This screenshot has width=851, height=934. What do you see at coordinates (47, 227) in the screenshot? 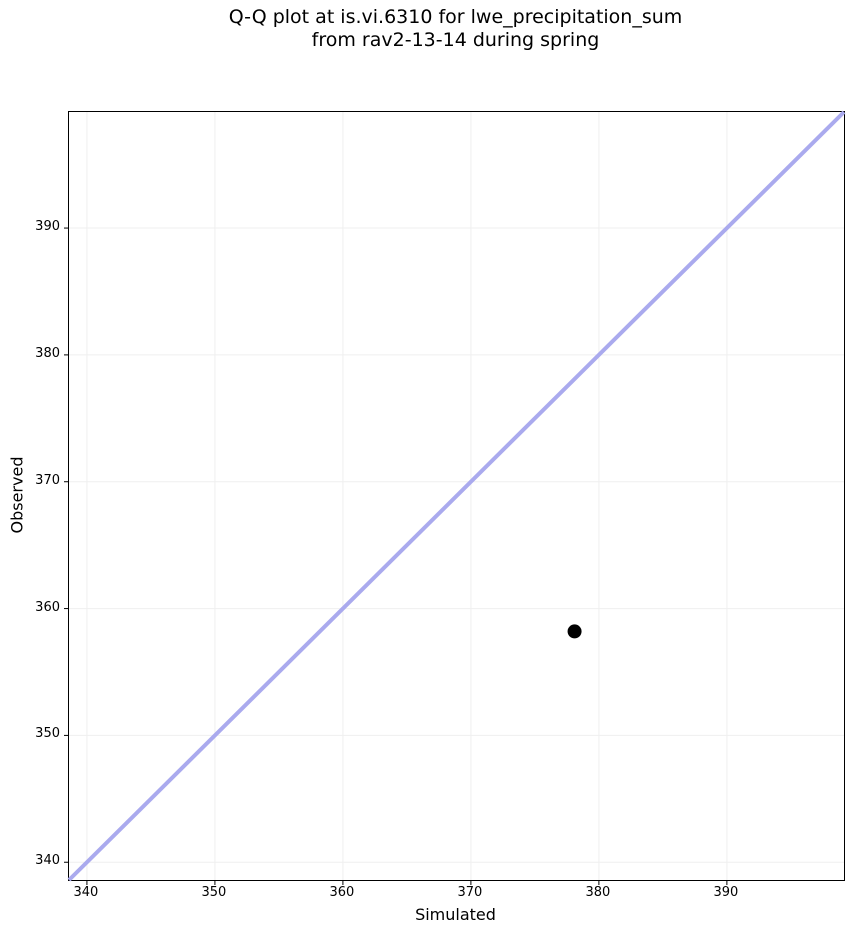
I see `y-tick-label: 390` at bounding box center [47, 227].